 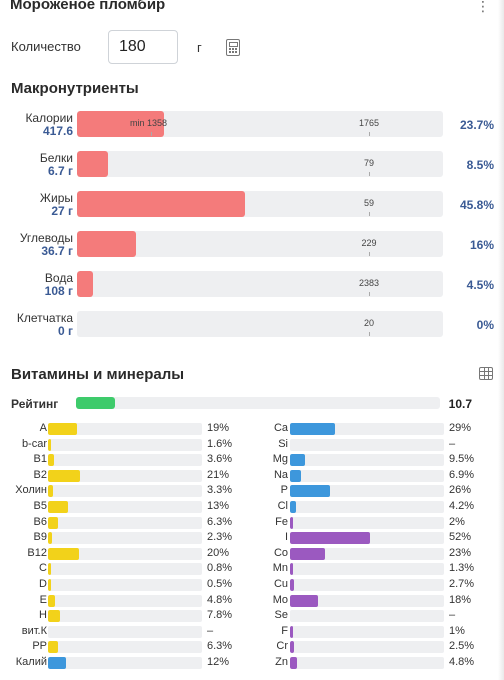 What do you see at coordinates (460, 537) in the screenshot?
I see `nutrient-percent: 52%` at bounding box center [460, 537].